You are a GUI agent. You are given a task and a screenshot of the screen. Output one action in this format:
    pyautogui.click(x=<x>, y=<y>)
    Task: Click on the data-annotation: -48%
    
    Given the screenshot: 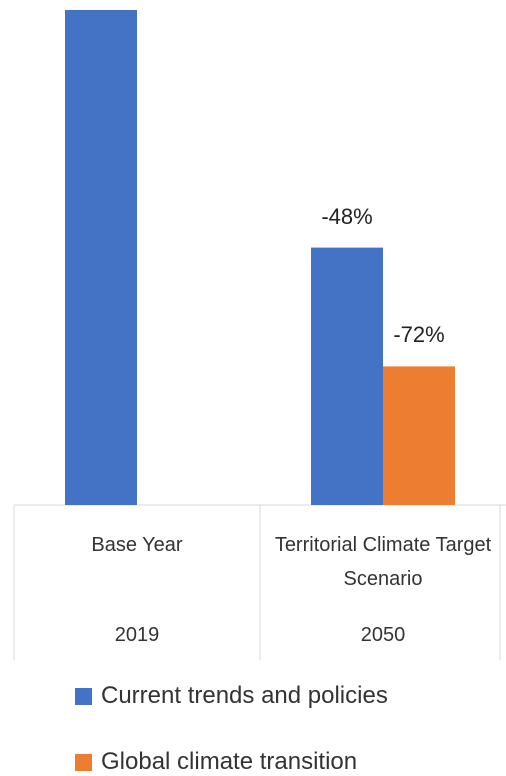 What is the action you would take?
    pyautogui.click(x=347, y=216)
    